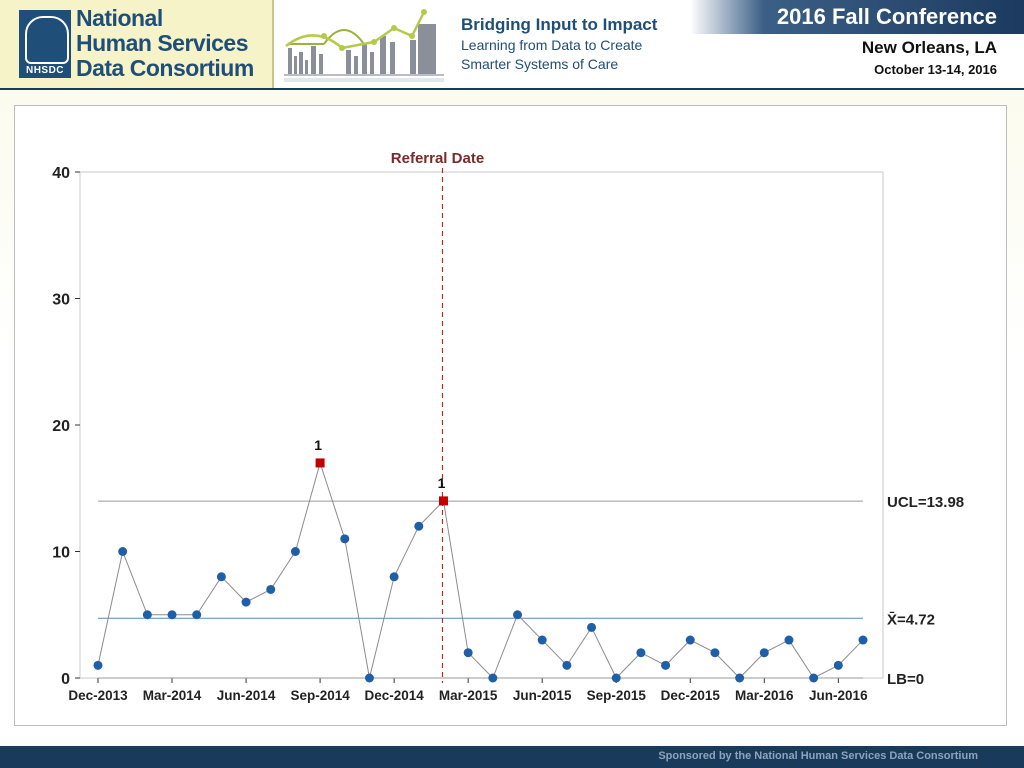 The height and width of the screenshot is (768, 1024). I want to click on tagline-title: Bridging Input to Impact, so click(559, 24).